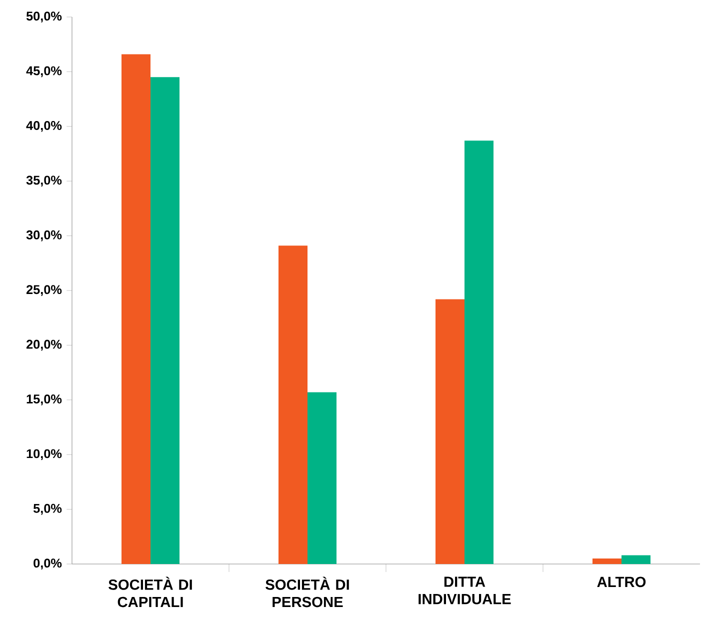  What do you see at coordinates (44, 72) in the screenshot?
I see `y-tick-label: 45,0%` at bounding box center [44, 72].